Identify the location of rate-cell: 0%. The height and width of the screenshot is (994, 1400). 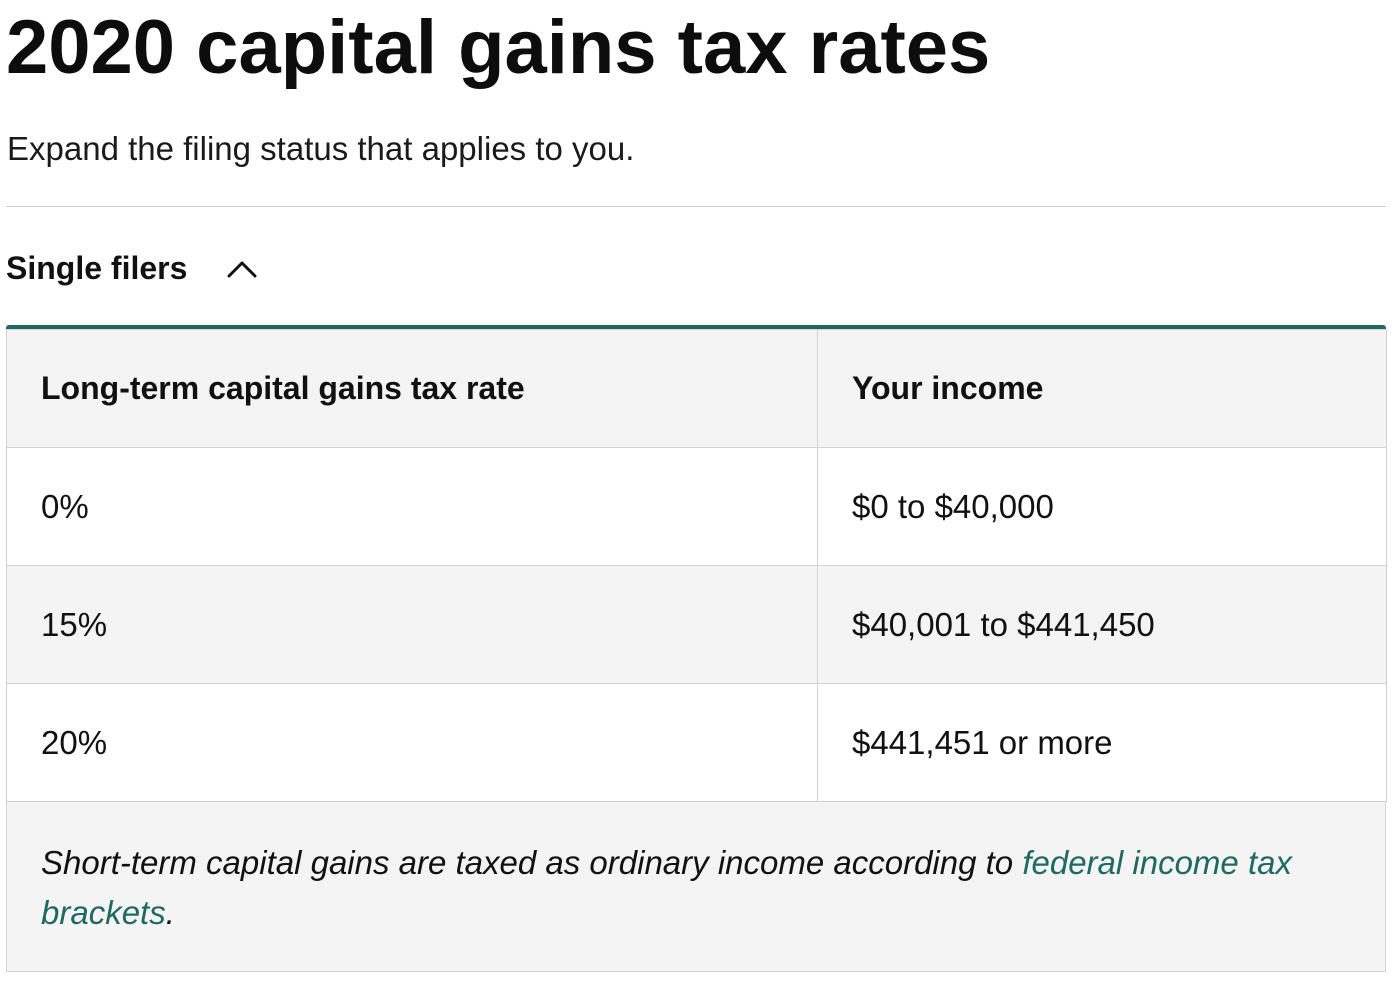
(412, 506).